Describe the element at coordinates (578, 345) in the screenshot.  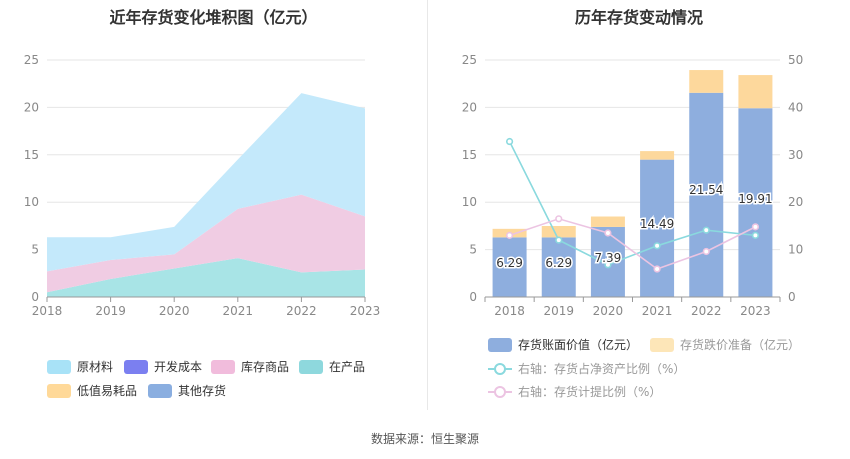
I see `legend-label: 存货账面价值（亿元）` at that location.